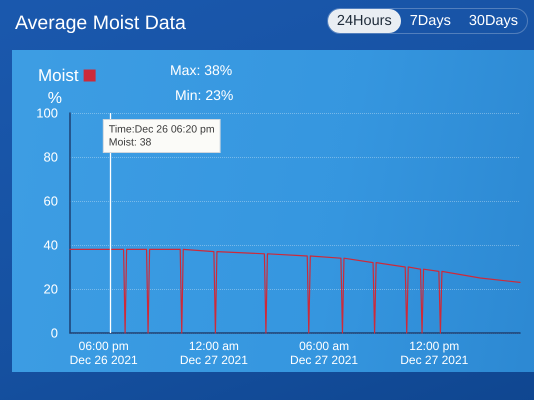 This screenshot has height=400, width=534. I want to click on selected-tab: 24Hours, so click(364, 21).